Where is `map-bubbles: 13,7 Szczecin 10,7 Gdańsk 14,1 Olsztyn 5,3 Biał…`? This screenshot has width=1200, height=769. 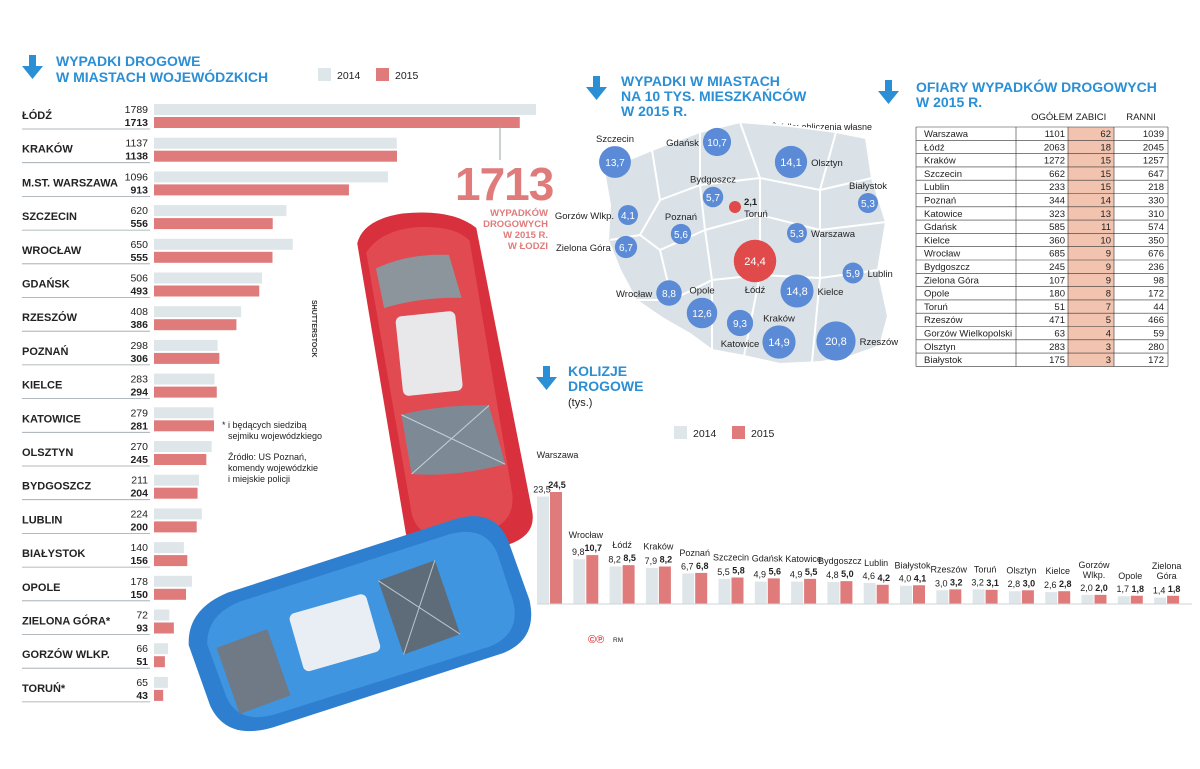 map-bubbles: 13,7 Szczecin 10,7 Gdańsk 14,1 Olsztyn 5,3 Biał… is located at coordinates (726, 244).